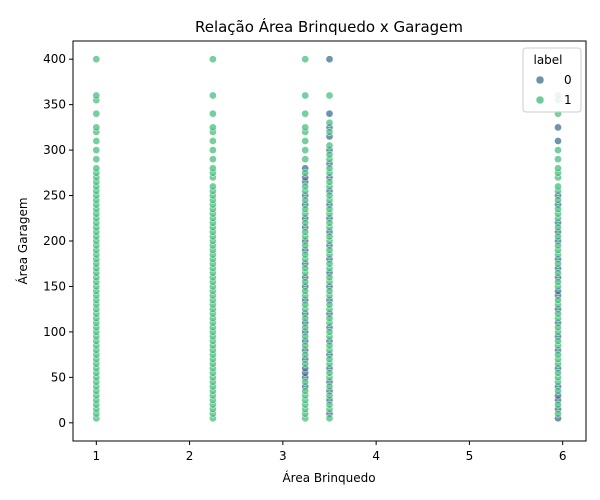 This screenshot has height=500, width=600. What do you see at coordinates (58, 377) in the screenshot?
I see `y-tick-label-1: 50` at bounding box center [58, 377].